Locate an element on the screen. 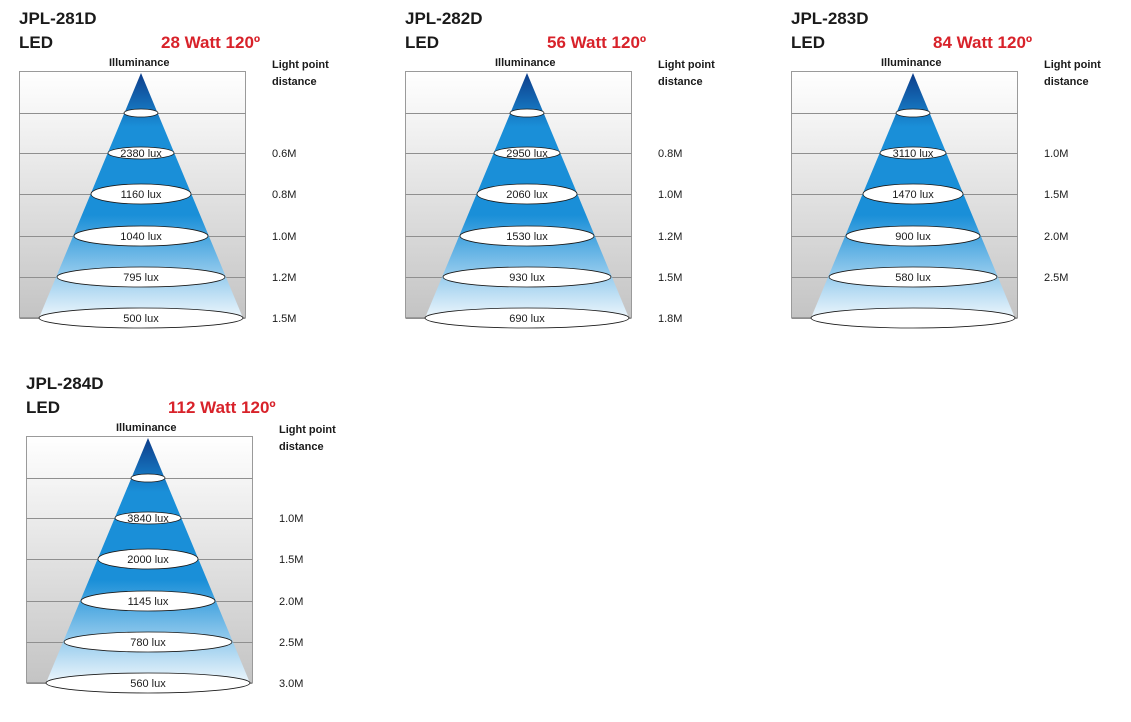 This screenshot has width=1131, height=722. lux-label: 560 lux is located at coordinates (148, 684).